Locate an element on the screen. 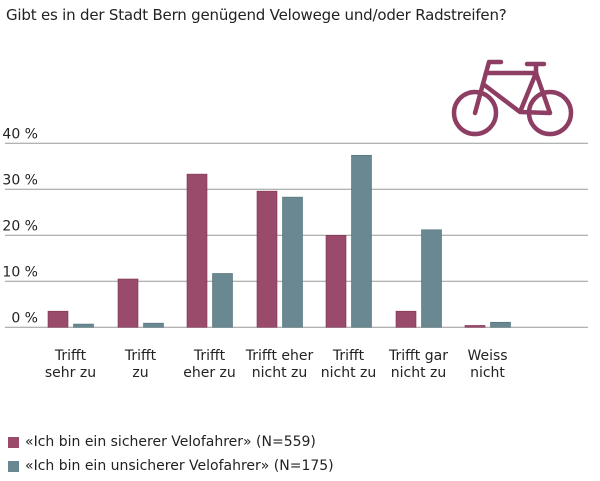 Image resolution: width=600 pixels, height=481 pixels. x-tick-label: Weiss is located at coordinates (487, 356).